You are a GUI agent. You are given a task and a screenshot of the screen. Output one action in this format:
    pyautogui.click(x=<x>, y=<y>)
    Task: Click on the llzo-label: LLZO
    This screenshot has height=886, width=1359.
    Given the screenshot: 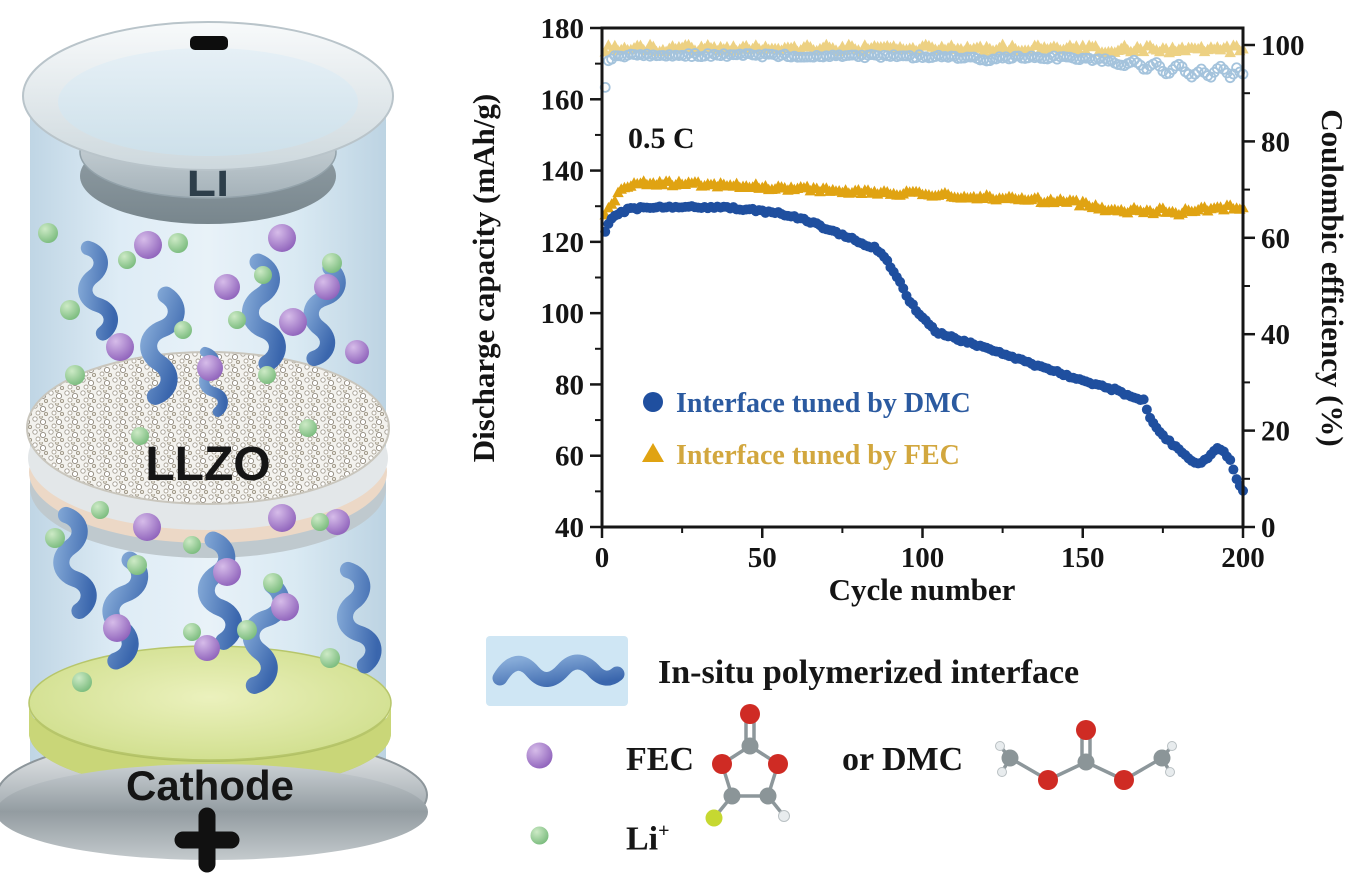 What is the action you would take?
    pyautogui.click(x=207, y=464)
    